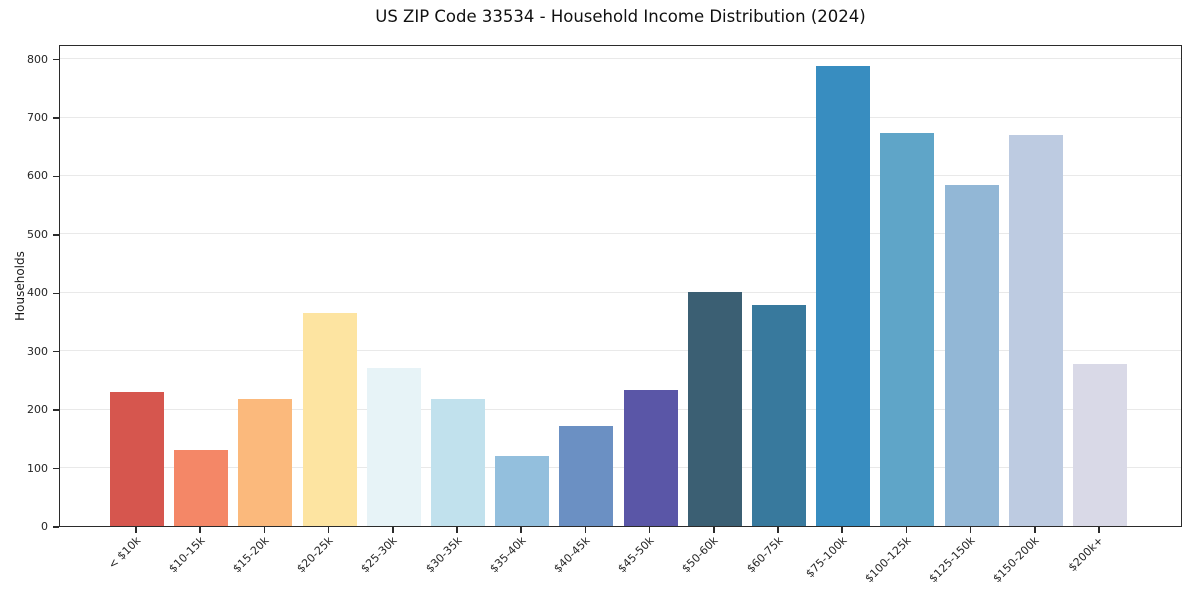 The height and width of the screenshot is (590, 1189). What do you see at coordinates (37, 468) in the screenshot?
I see `y-tick-label: 100` at bounding box center [37, 468].